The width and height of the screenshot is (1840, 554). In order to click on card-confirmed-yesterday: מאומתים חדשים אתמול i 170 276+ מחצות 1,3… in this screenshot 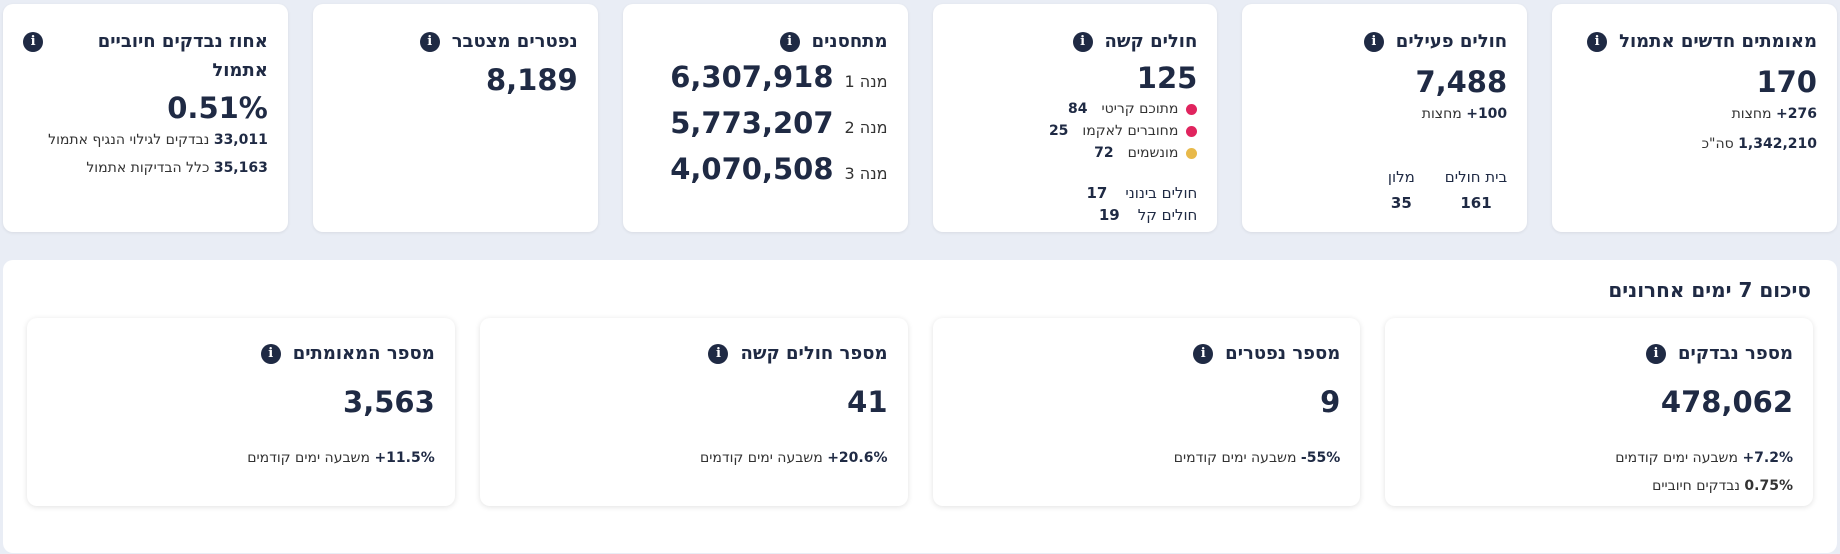, I will do `click(1694, 118)`.